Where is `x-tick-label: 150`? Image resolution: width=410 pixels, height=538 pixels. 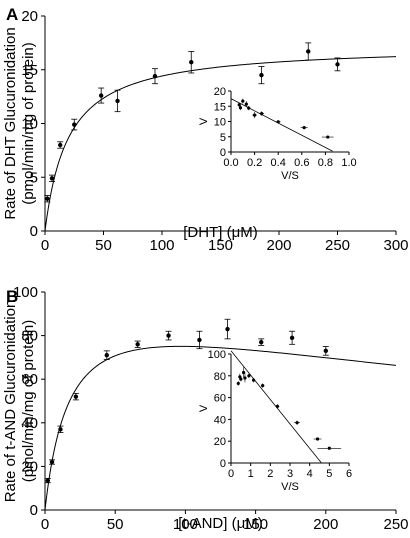
x-tick-label: 150 is located at coordinates (255, 524).